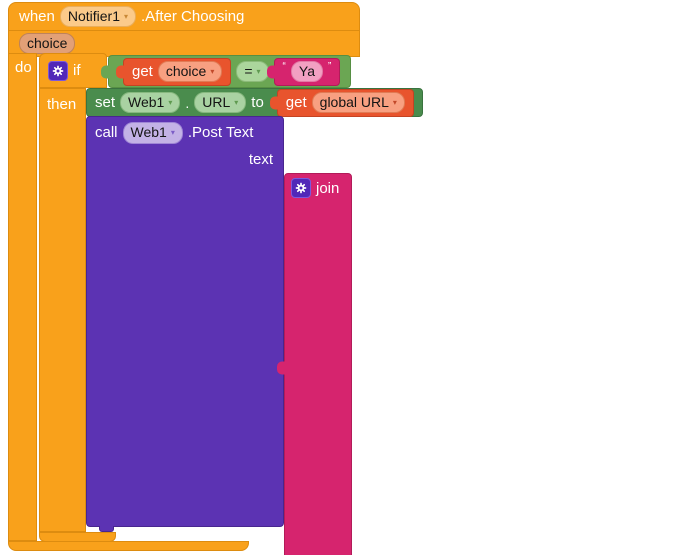 The width and height of the screenshot is (683, 555). What do you see at coordinates (354, 101) in the screenshot?
I see `variable-name: global URL` at bounding box center [354, 101].